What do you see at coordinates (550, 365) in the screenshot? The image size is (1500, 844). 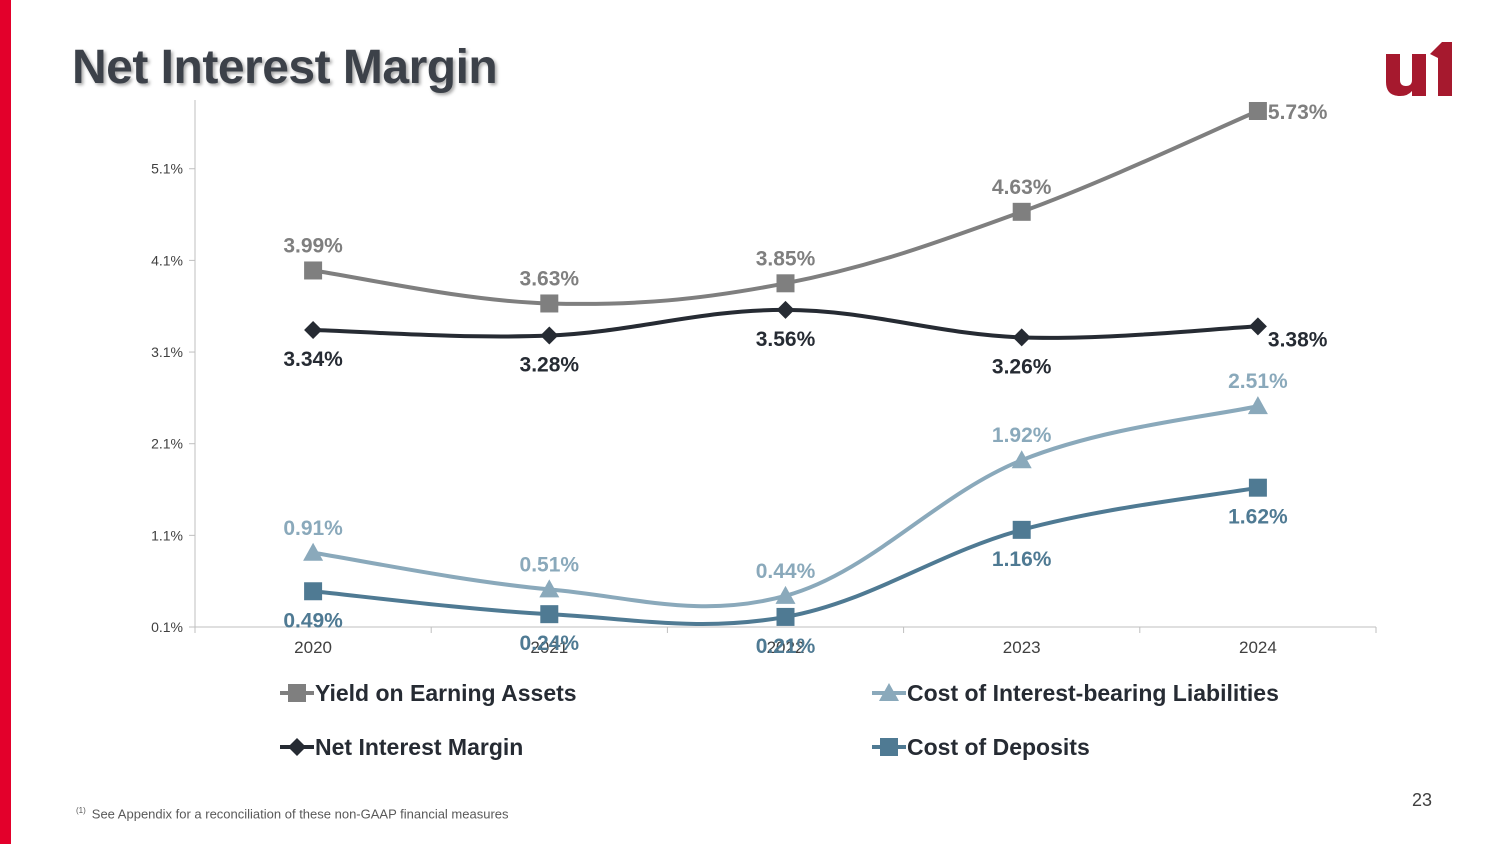 I see `data-label: 3.28%` at bounding box center [550, 365].